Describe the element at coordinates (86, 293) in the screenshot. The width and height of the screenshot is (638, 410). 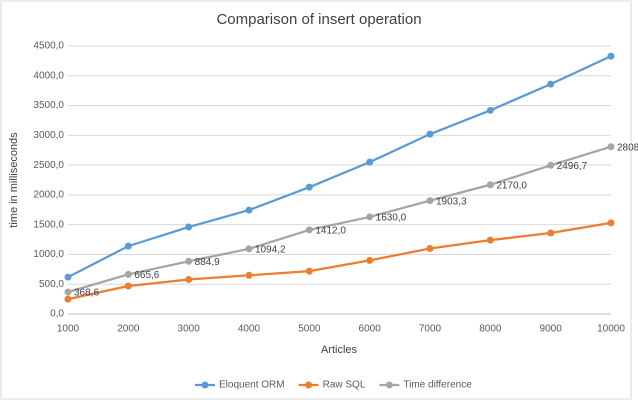
I see `data-label: 368,6` at that location.